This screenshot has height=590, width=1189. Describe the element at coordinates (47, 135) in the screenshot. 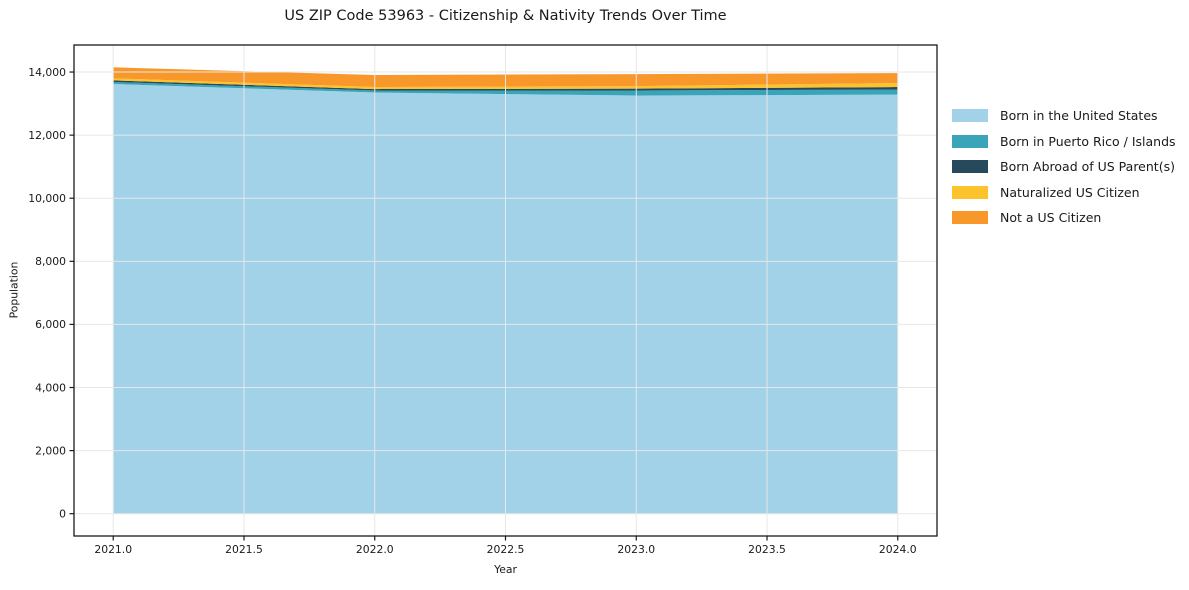

I see `y-tick-label: 12,000` at that location.